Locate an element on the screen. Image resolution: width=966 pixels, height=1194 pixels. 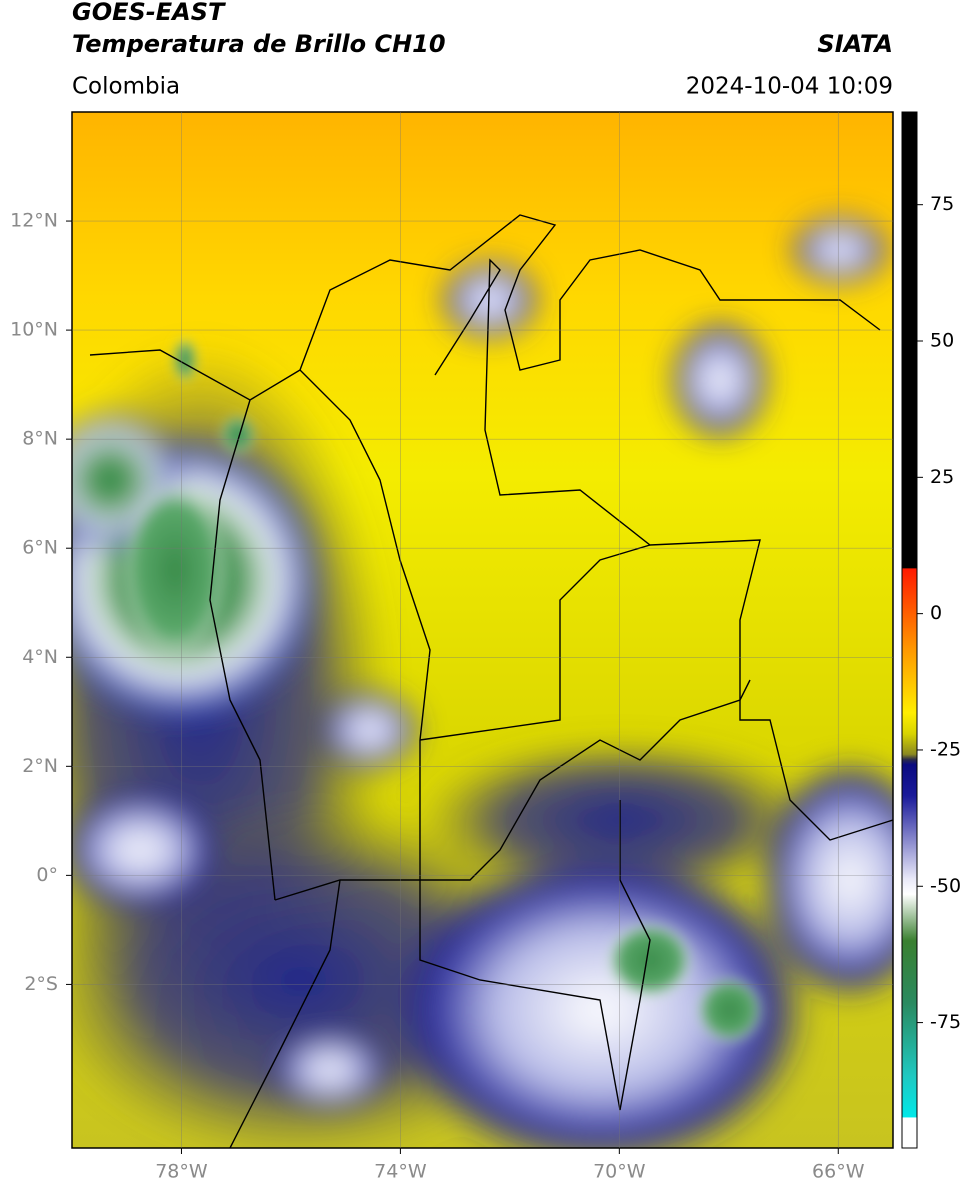
datetime: 2024-10-04 10:09 is located at coordinates (789, 87).